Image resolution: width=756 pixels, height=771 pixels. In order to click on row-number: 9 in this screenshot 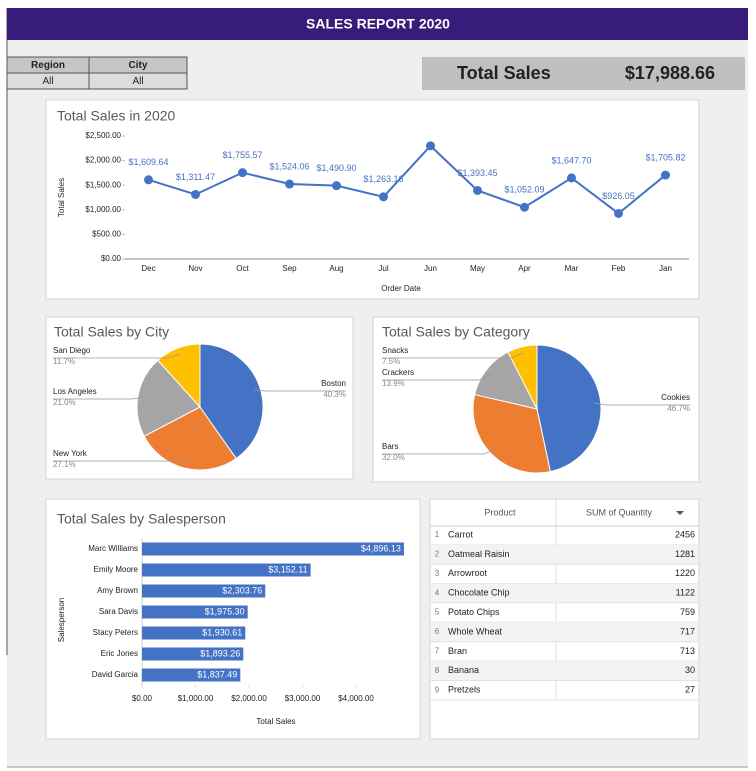, I will do `click(437, 689)`.